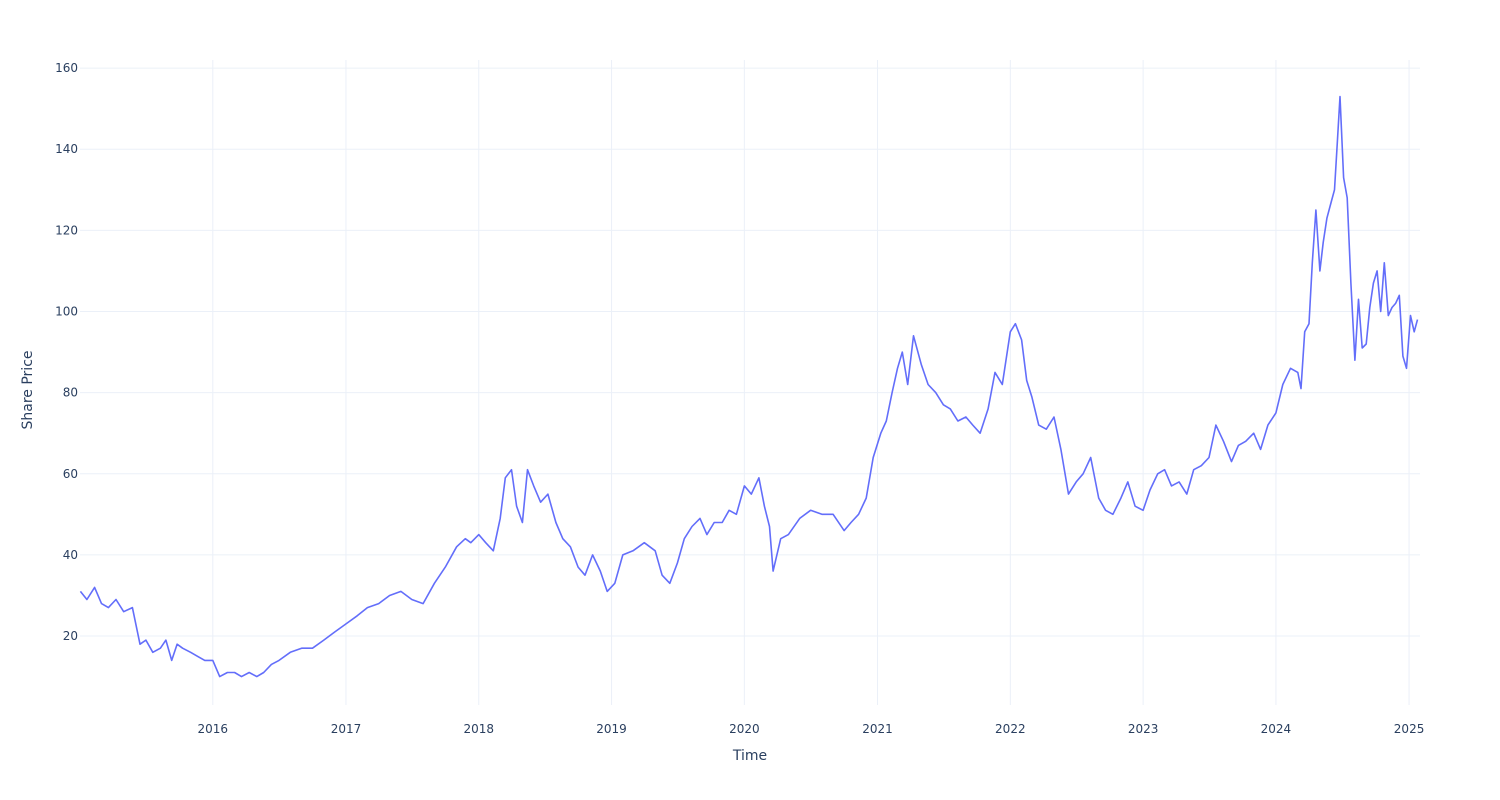 Image resolution: width=1500 pixels, height=800 pixels. What do you see at coordinates (213, 729) in the screenshot?
I see `x-tick-label: 2016` at bounding box center [213, 729].